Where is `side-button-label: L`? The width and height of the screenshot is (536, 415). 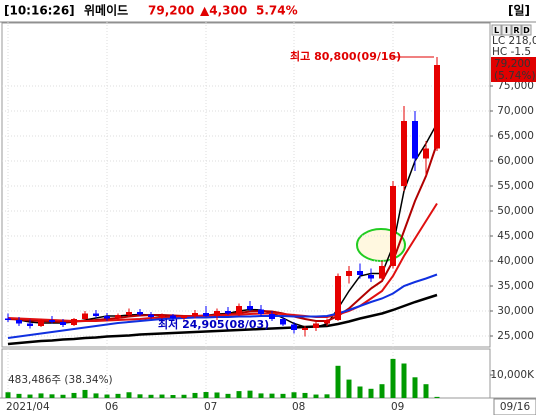
side-button-label: L is located at coordinates (496, 30).